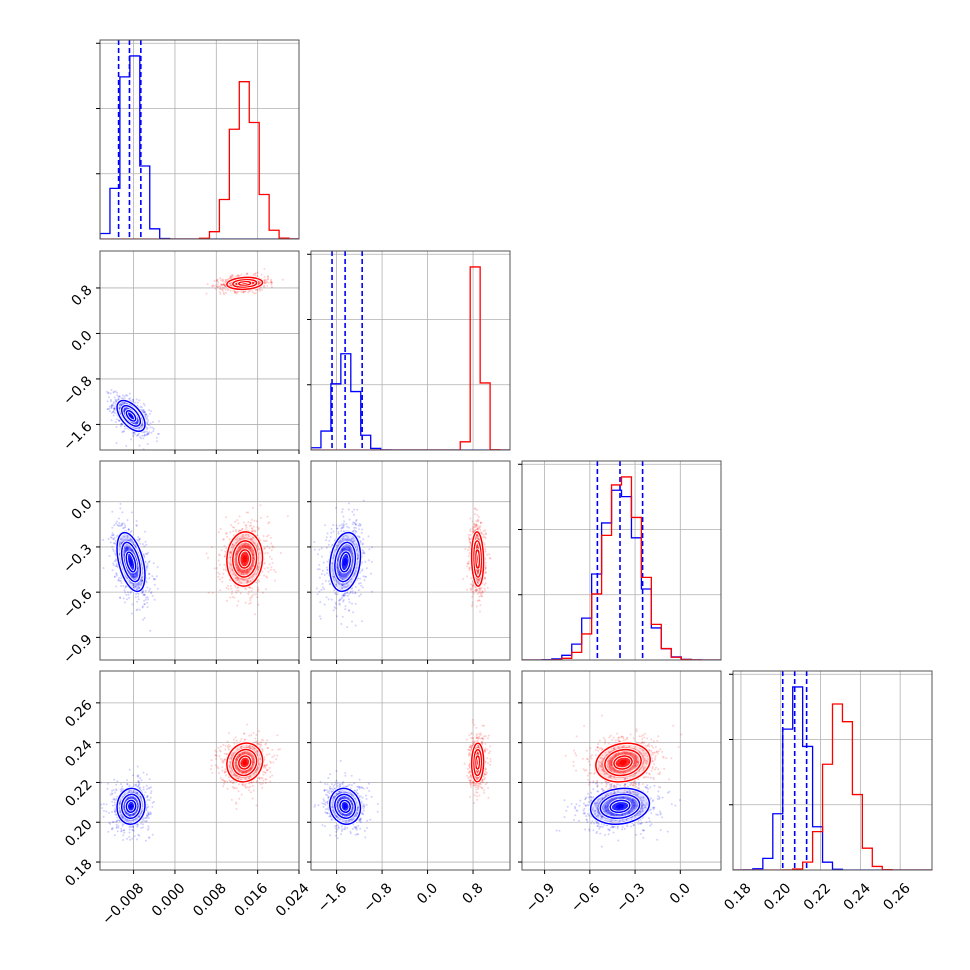 This screenshot has width=970, height=970. I want to click on panel-frame, so click(410, 350).